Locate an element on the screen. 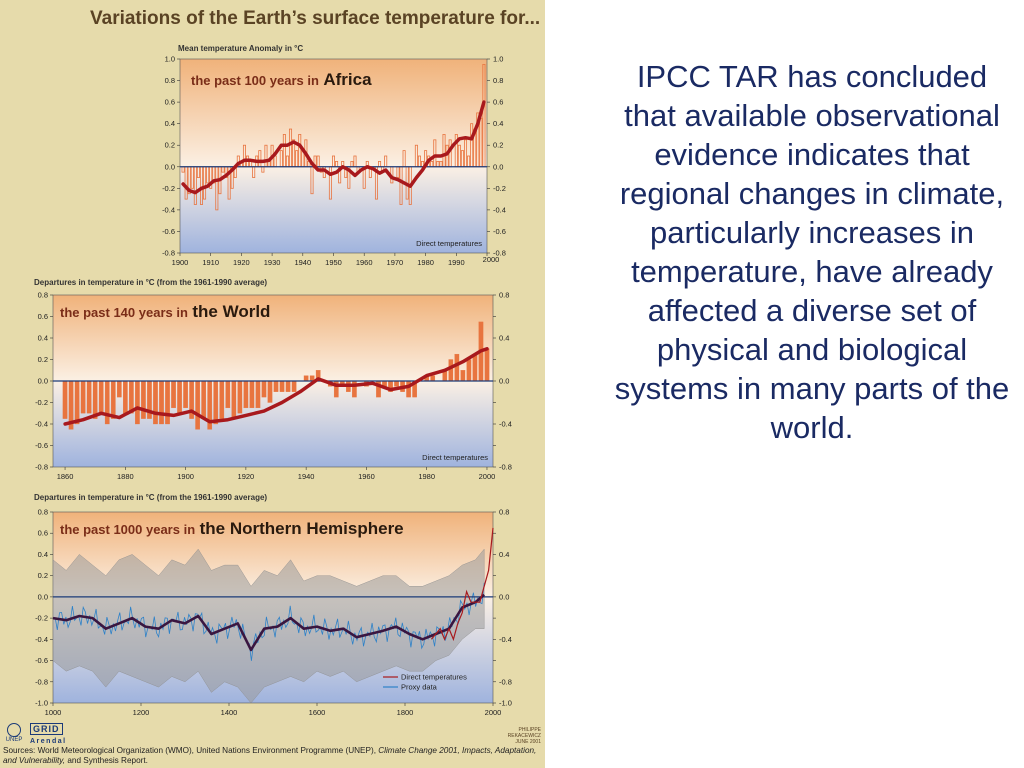 Image resolution: width=1024 pixels, height=768 pixels. y-tick-label-right: 0.4 is located at coordinates (504, 338).